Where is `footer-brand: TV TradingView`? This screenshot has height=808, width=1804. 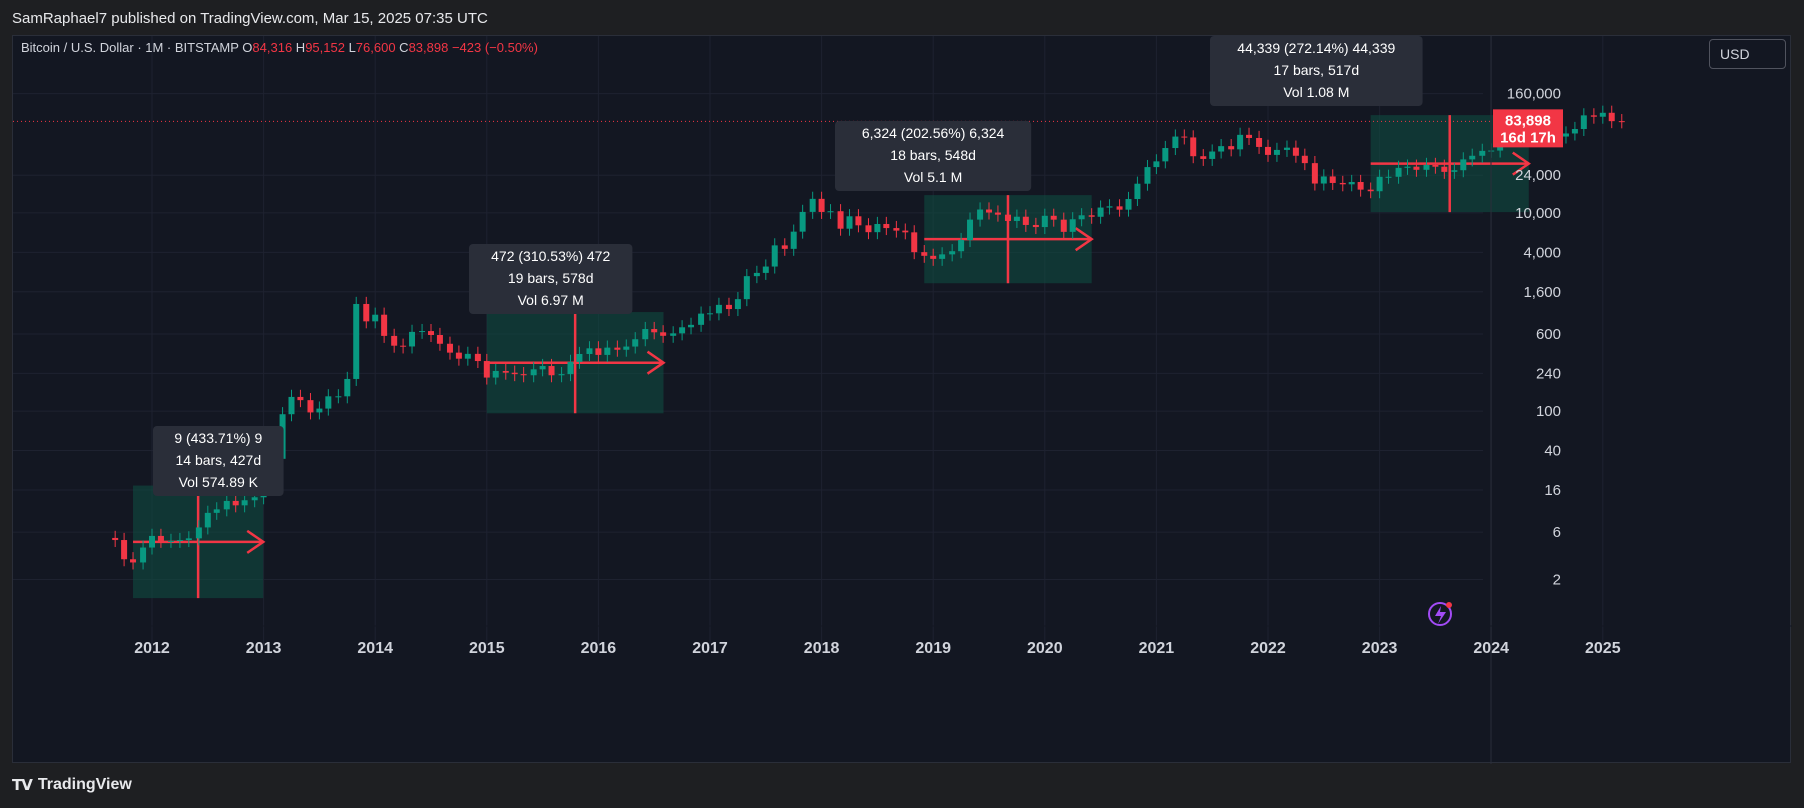 footer-brand: TV TradingView is located at coordinates (72, 785).